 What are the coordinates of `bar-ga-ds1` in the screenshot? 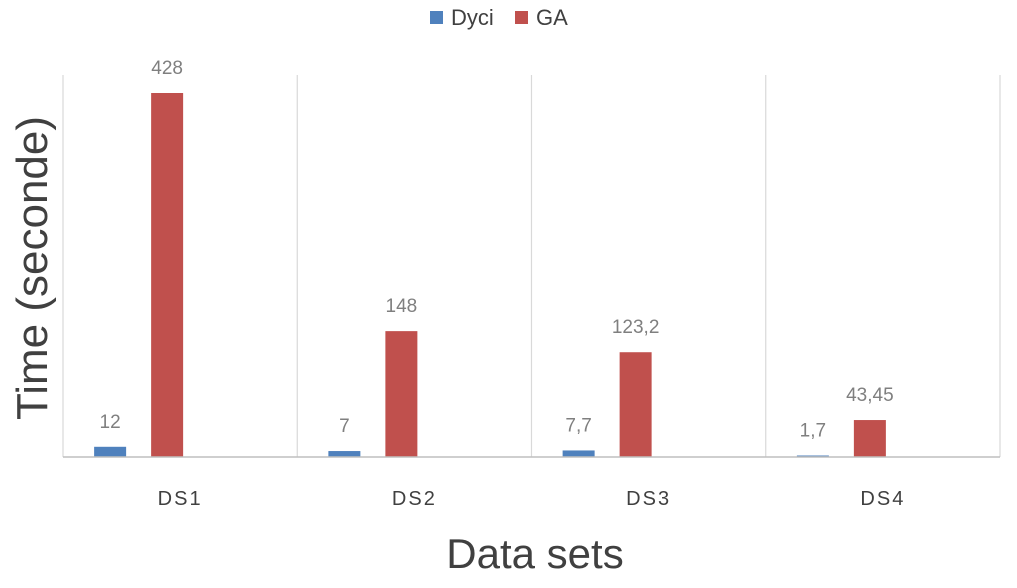 It's located at (167, 275).